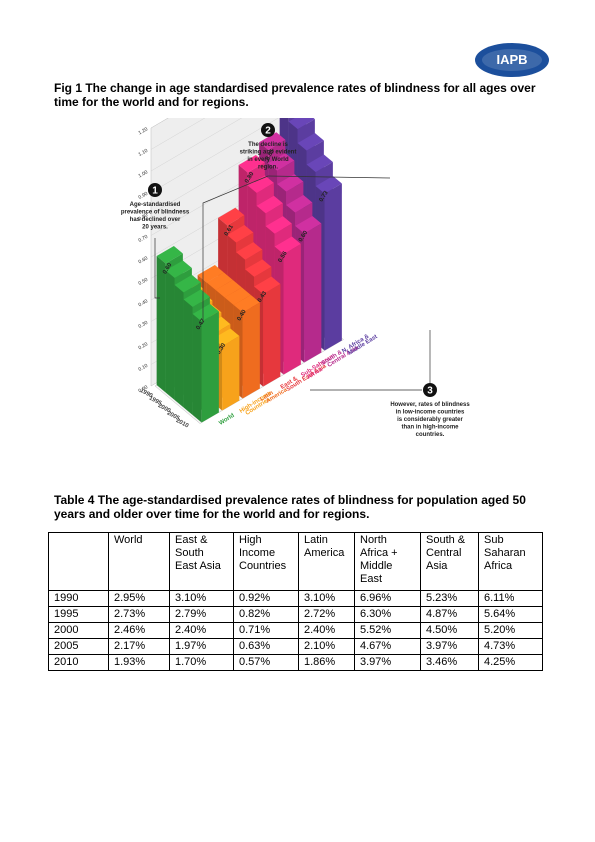 The image size is (595, 842). What do you see at coordinates (139, 598) in the screenshot?
I see `table-cell: 2.95%` at bounding box center [139, 598].